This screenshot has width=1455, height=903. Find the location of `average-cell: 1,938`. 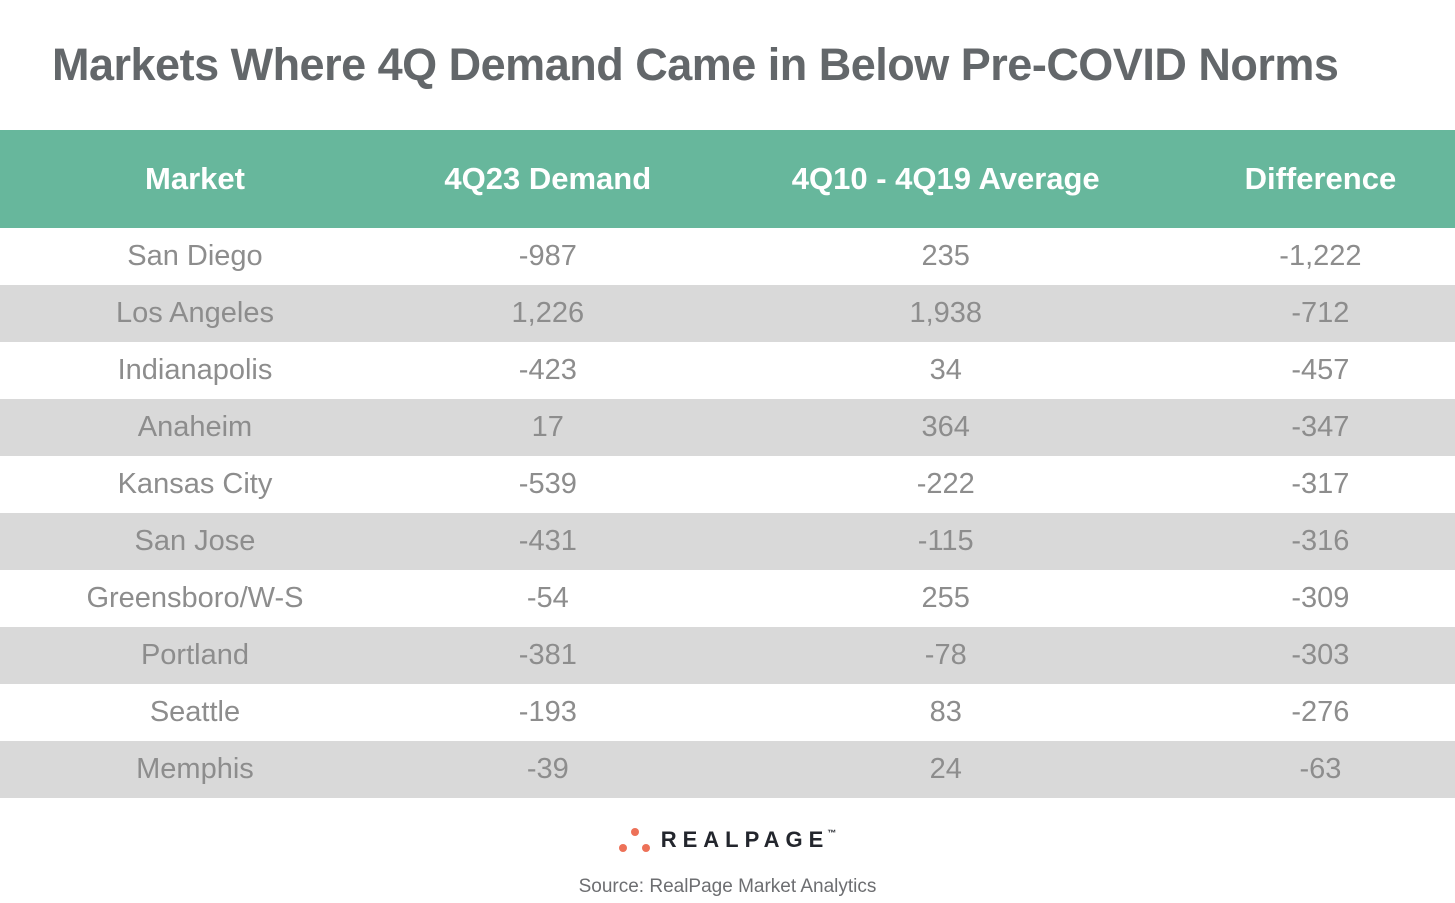

average-cell: 1,938 is located at coordinates (946, 313).